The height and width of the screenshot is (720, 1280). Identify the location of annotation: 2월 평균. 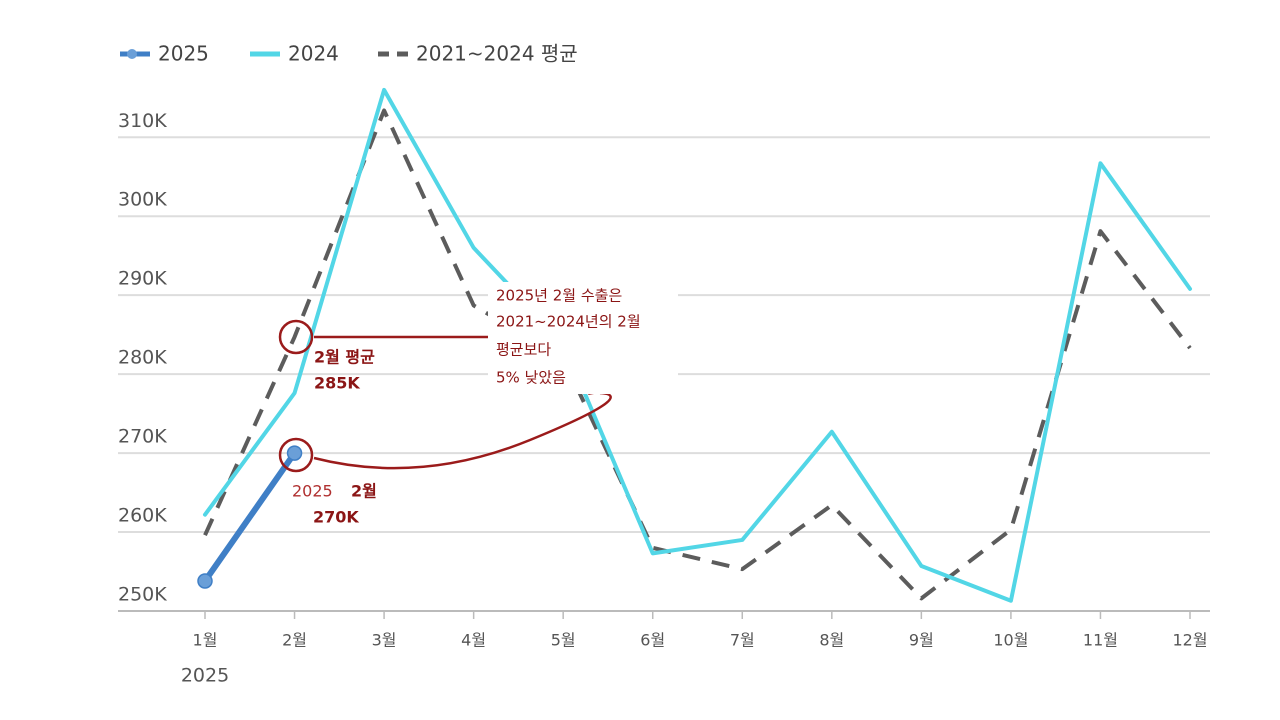
(344, 357).